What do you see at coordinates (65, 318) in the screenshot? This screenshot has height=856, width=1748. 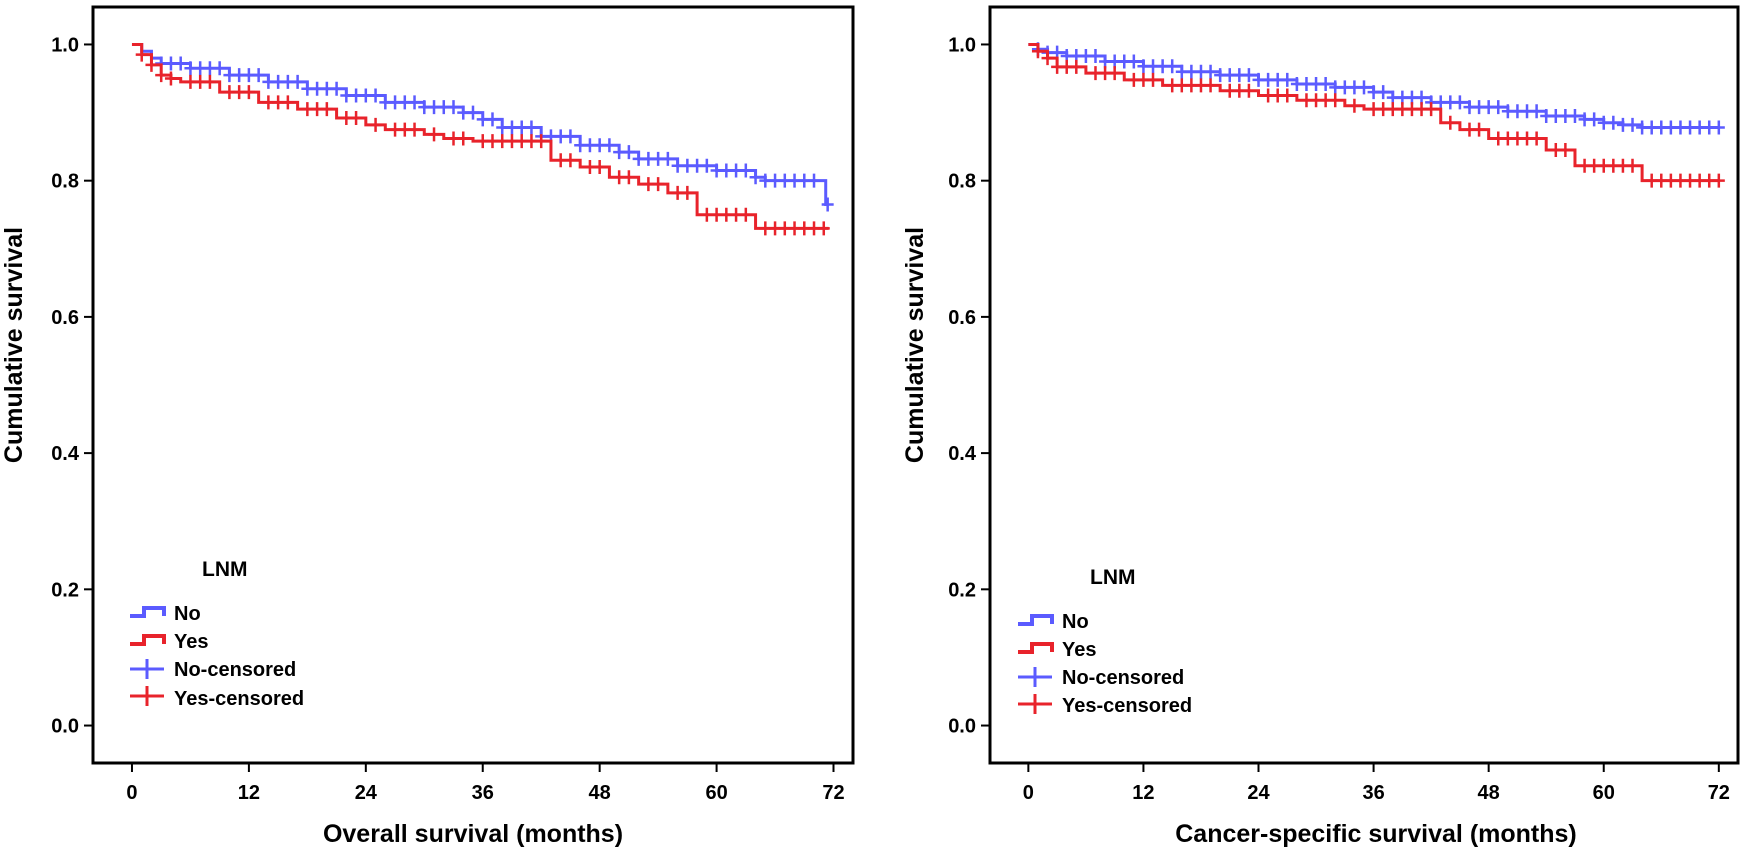 I see `y-tick-label: 0.6` at bounding box center [65, 318].